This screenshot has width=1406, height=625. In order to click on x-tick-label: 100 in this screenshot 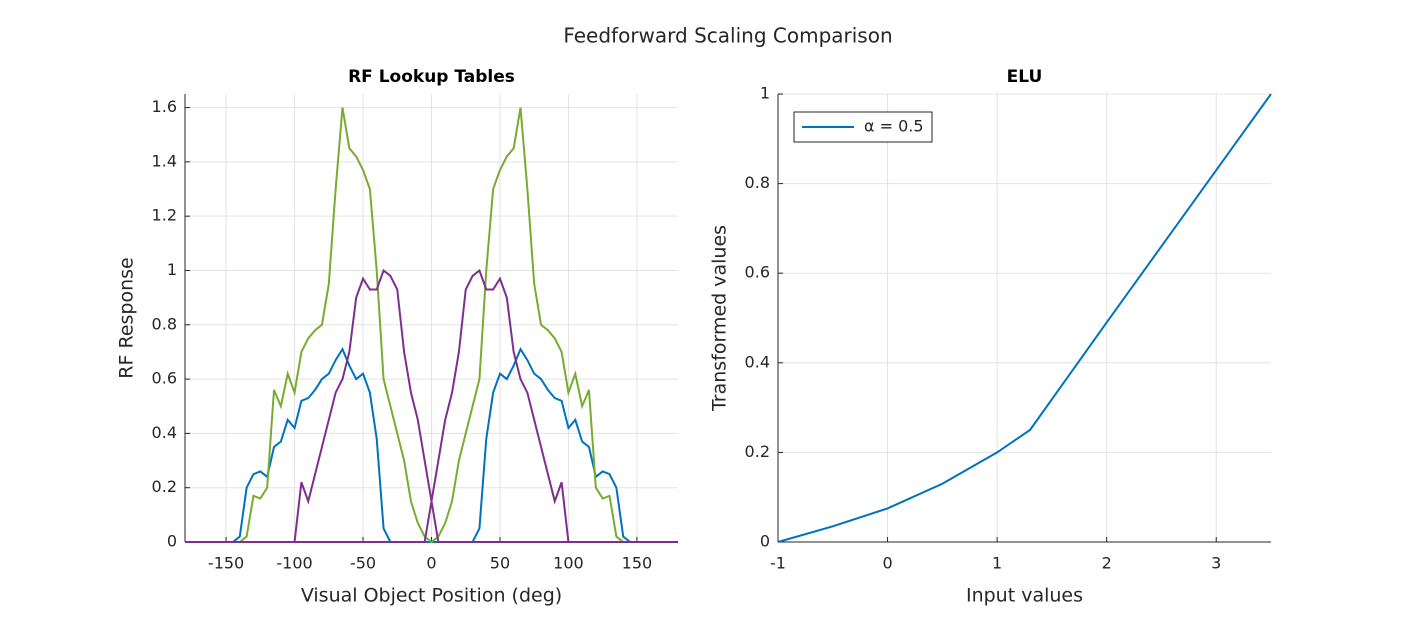, I will do `click(568, 563)`.